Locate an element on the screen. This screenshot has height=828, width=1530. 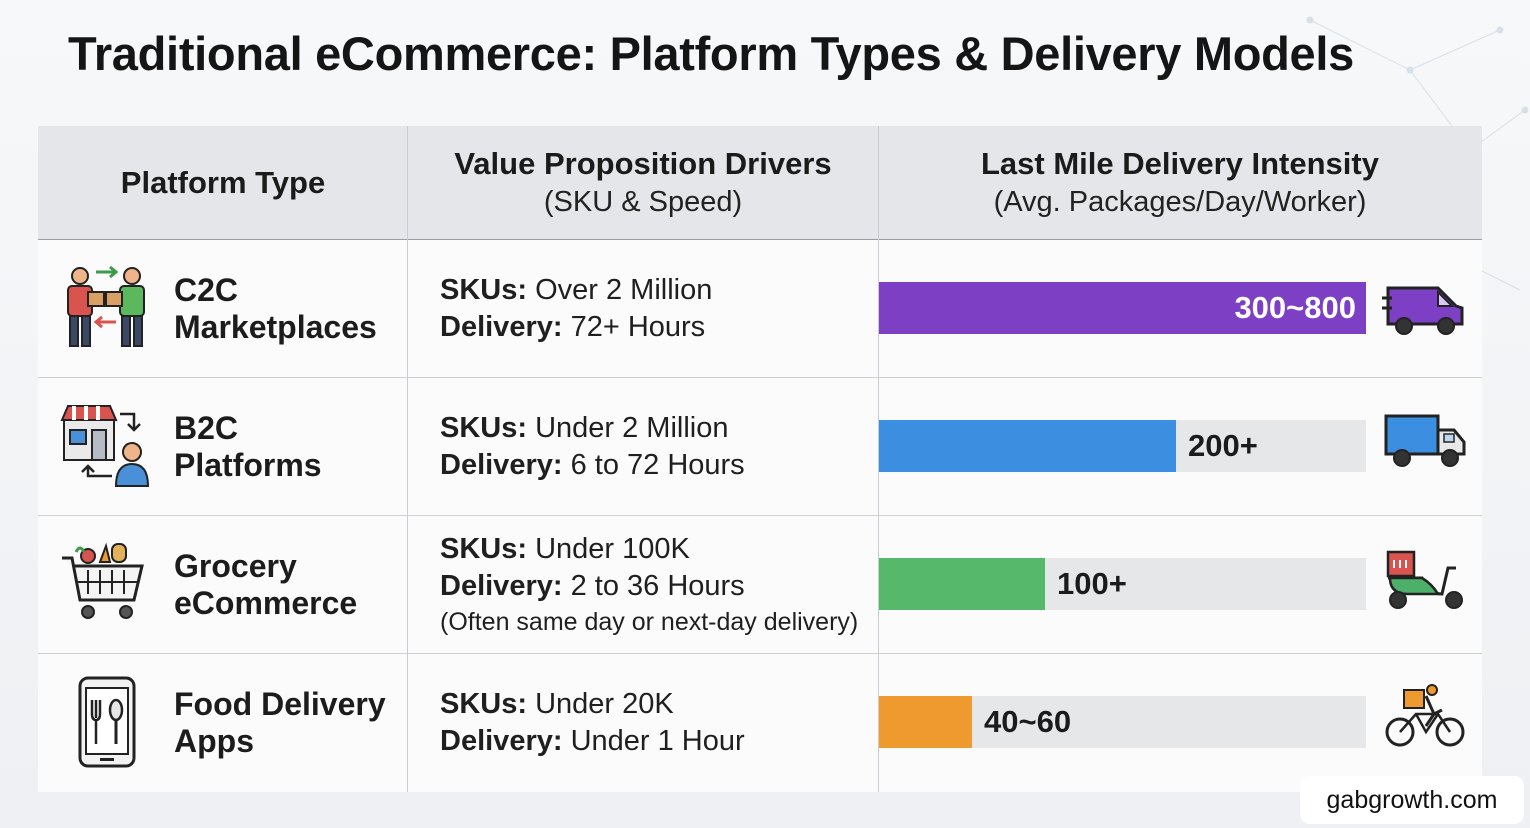
header-value-main: Value Proposition Drivers is located at coordinates (643, 163).